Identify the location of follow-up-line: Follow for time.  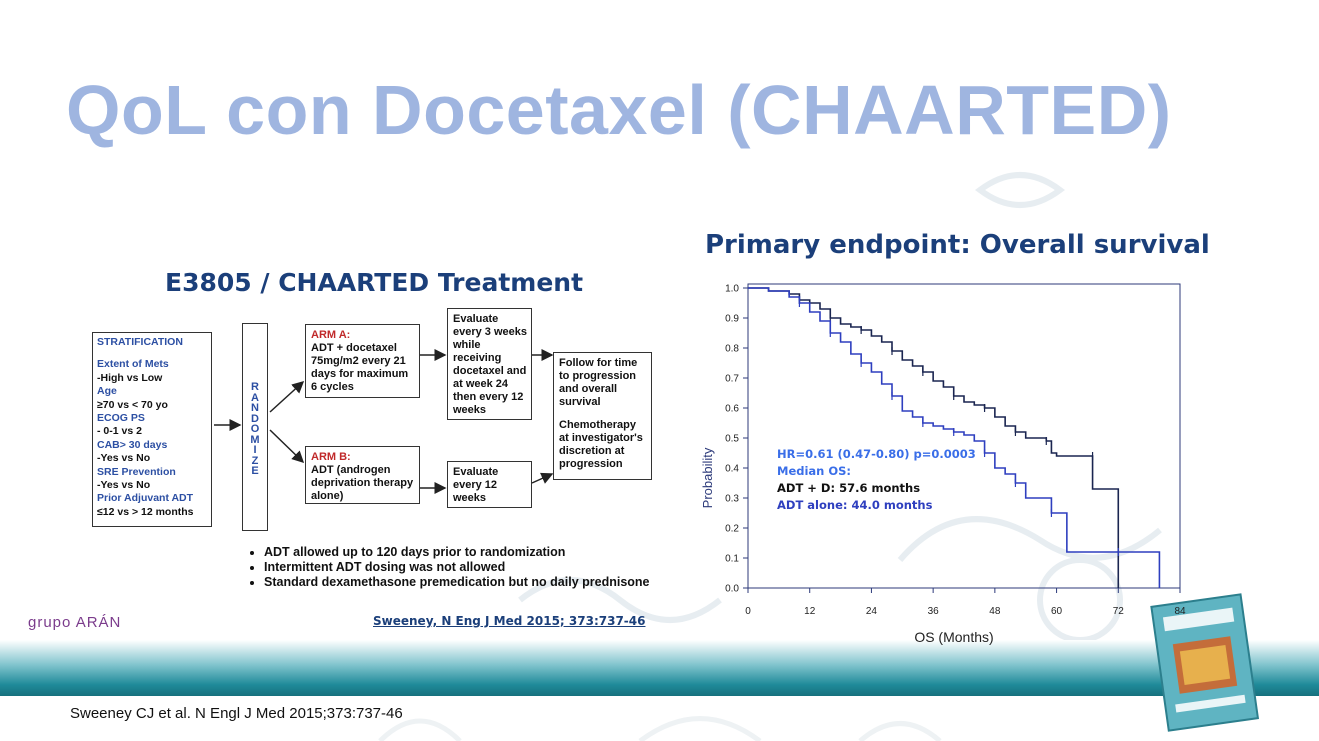
(598, 363).